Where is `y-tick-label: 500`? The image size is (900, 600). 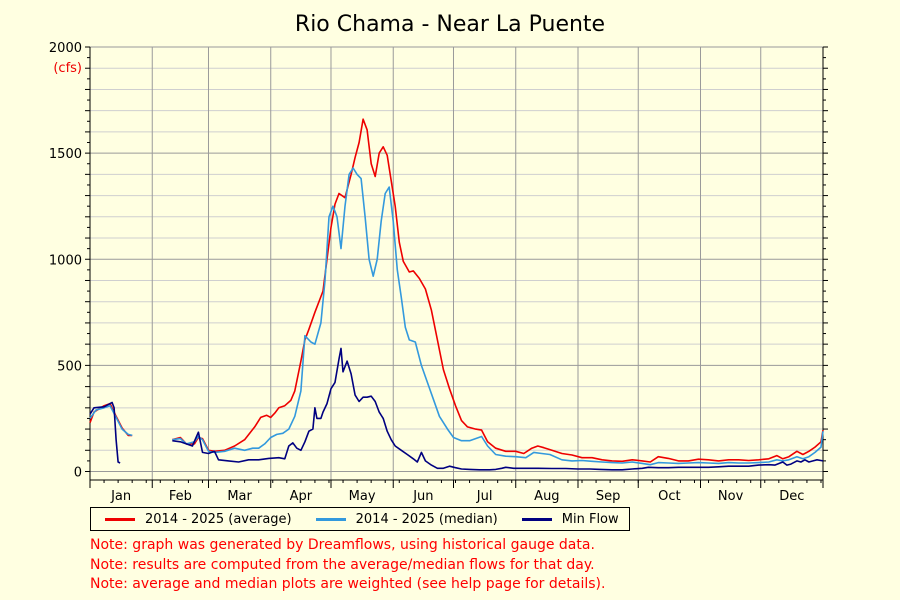 y-tick-label: 500 is located at coordinates (69, 366).